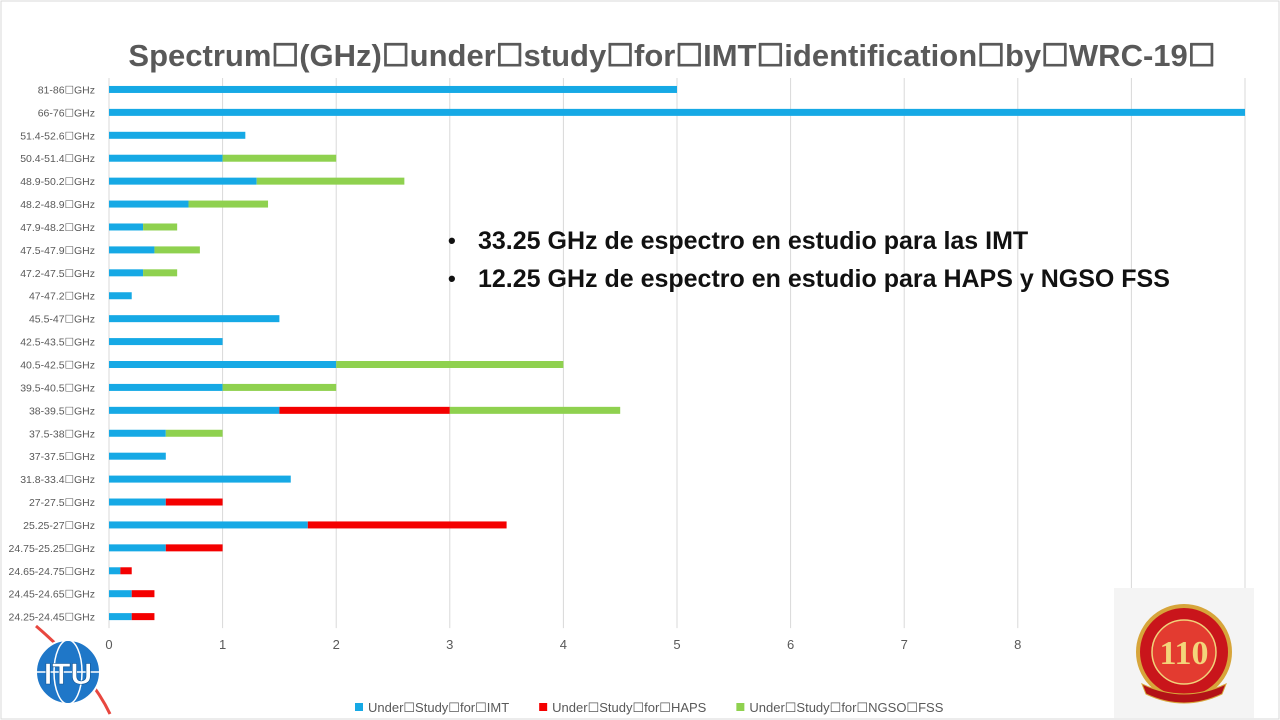 The image size is (1280, 720). Describe the element at coordinates (57, 182) in the screenshot. I see `category-label: 48.9-50.2☐GHz` at that location.